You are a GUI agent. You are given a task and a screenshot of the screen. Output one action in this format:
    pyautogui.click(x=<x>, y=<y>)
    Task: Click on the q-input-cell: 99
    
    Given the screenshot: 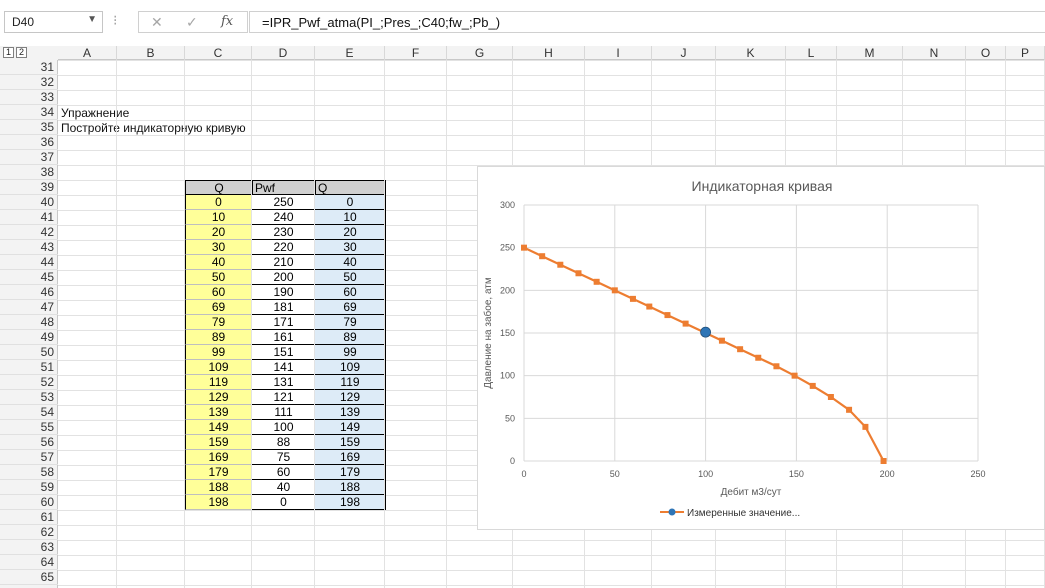 What is the action you would take?
    pyautogui.click(x=218, y=352)
    